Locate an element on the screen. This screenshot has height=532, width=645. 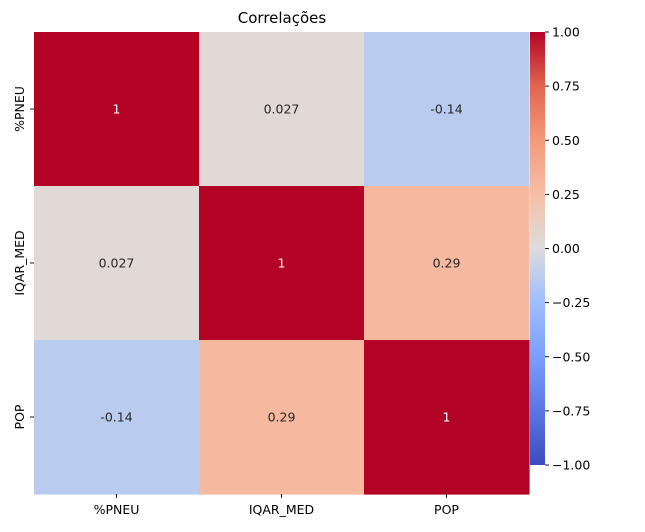
x-tick-label: %PNEU is located at coordinates (117, 509).